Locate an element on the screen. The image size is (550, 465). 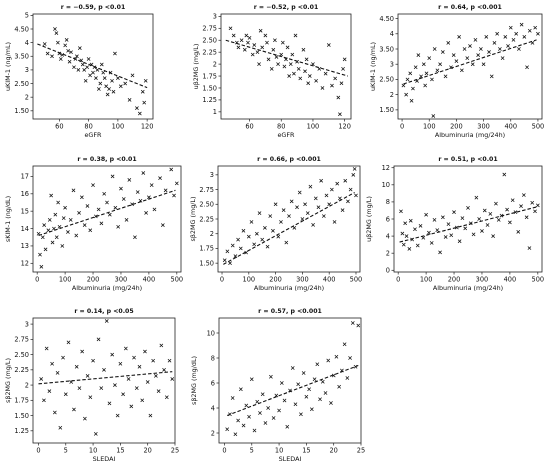
x-tick-label: 400 is located at coordinates (510, 280).